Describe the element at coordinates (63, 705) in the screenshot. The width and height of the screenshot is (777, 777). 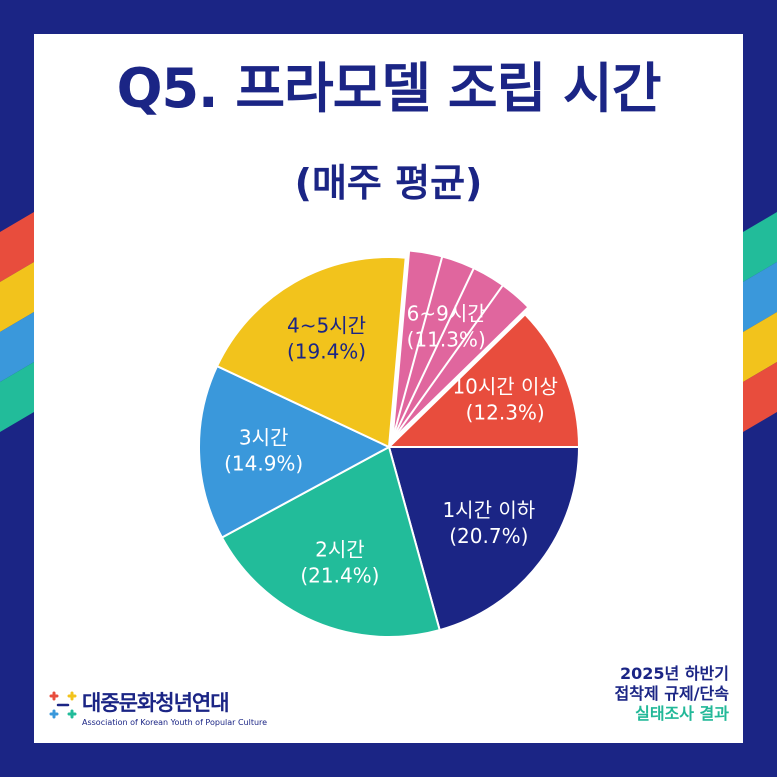
I see `org-logo-icon` at that location.